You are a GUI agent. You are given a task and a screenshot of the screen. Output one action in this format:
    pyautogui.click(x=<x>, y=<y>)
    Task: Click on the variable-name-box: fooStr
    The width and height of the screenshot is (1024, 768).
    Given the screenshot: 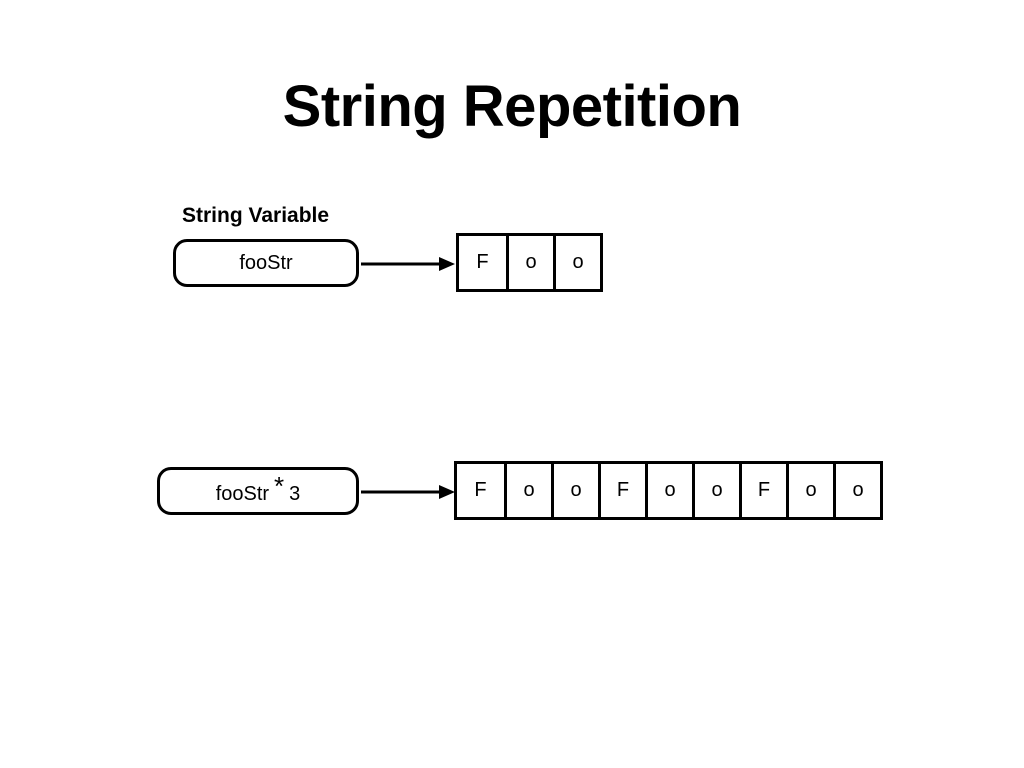 What is the action you would take?
    pyautogui.click(x=266, y=263)
    